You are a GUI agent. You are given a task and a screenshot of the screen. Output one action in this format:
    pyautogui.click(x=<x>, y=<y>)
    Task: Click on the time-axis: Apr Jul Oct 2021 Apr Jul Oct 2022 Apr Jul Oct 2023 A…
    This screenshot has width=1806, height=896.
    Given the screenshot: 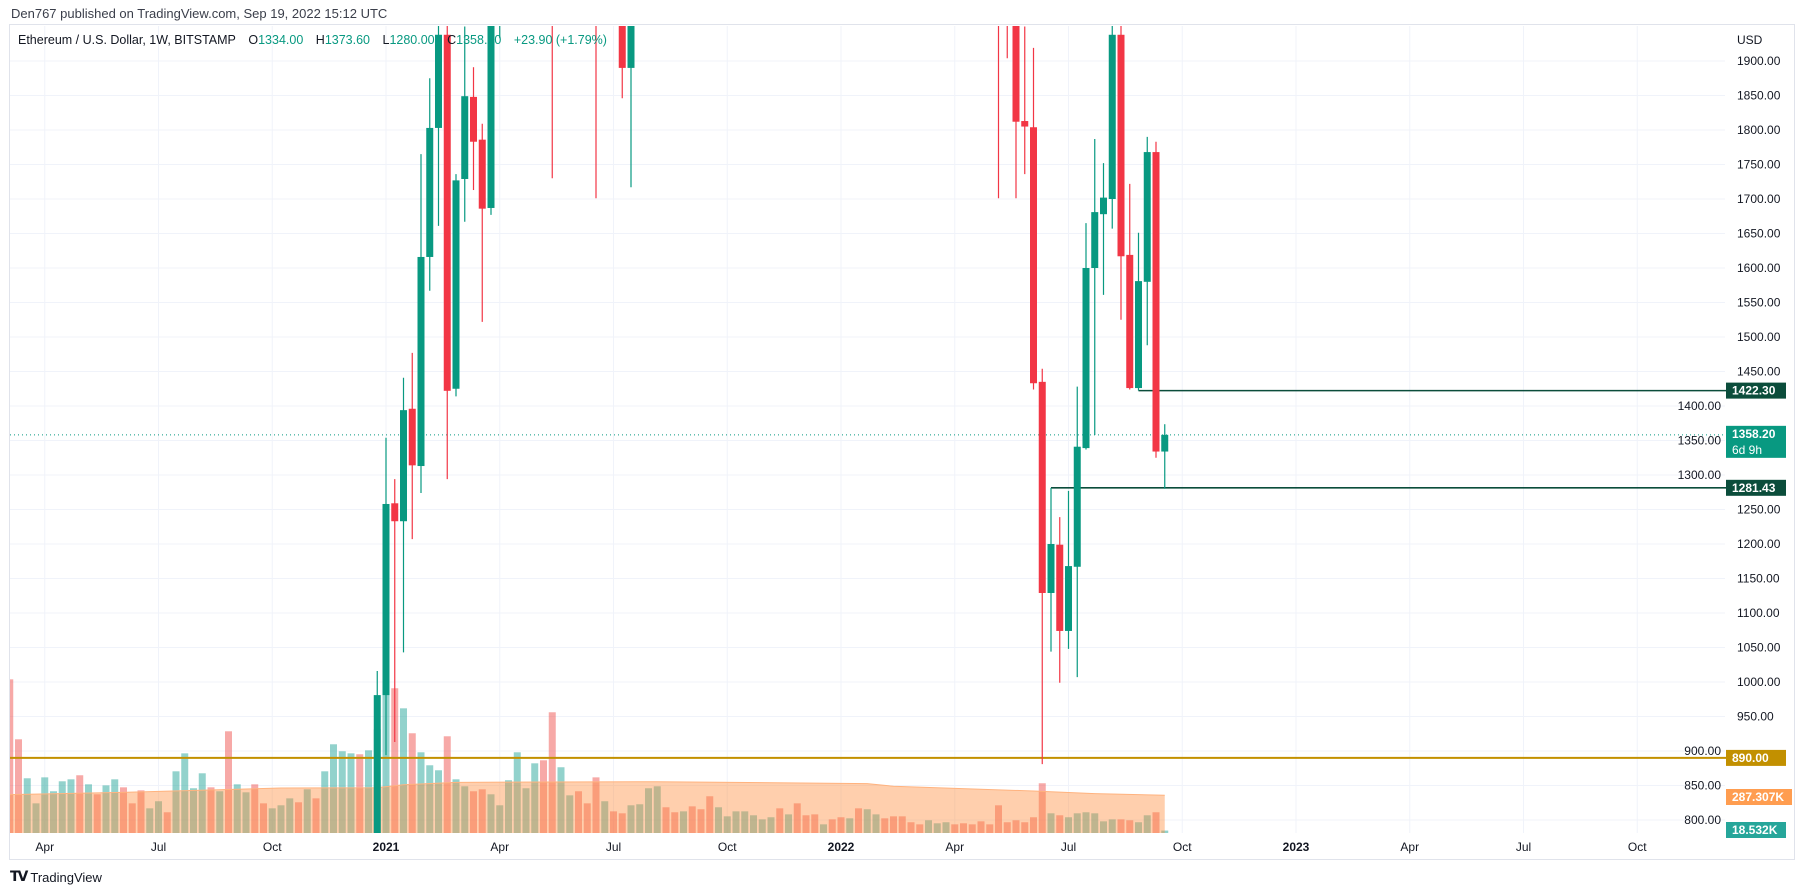 What is the action you would take?
    pyautogui.click(x=841, y=847)
    